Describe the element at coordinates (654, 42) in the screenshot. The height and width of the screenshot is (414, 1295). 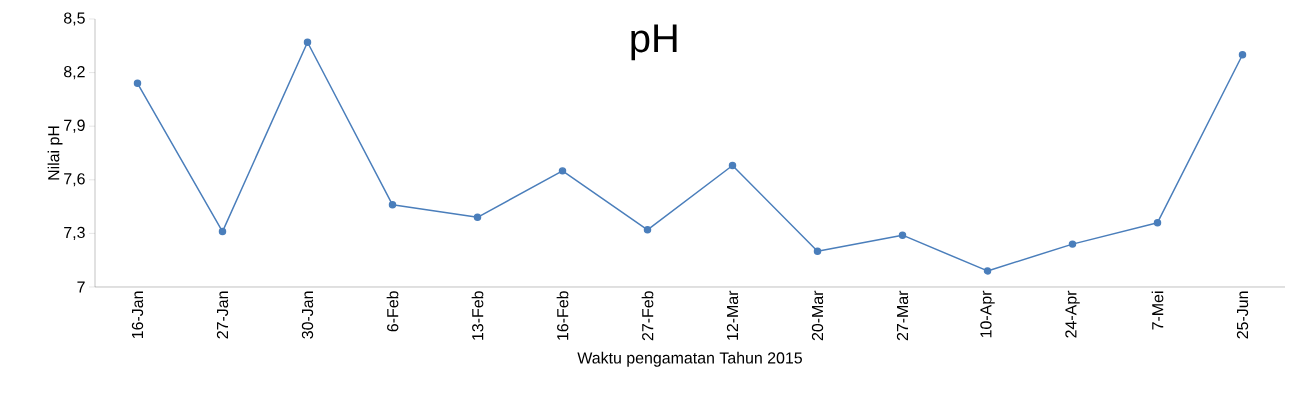
I see `chart-title: pH` at that location.